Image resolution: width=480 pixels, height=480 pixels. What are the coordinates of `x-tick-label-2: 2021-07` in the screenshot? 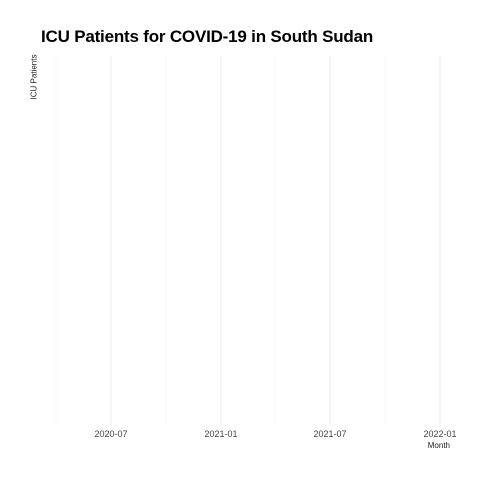 It's located at (329, 434).